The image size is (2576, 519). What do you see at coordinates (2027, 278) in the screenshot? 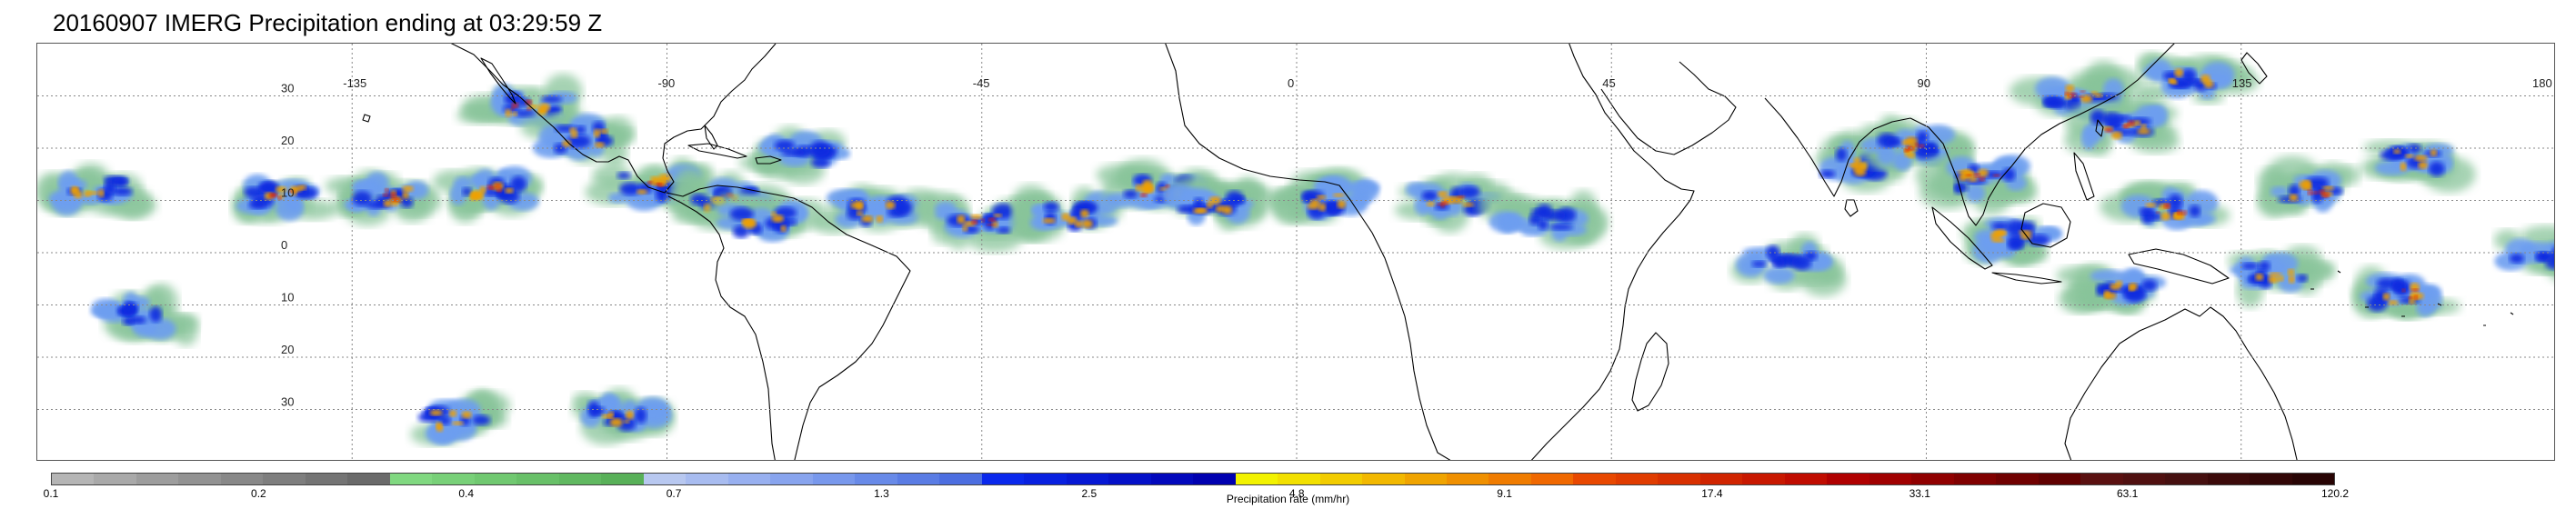
I see `java-coastline` at bounding box center [2027, 278].